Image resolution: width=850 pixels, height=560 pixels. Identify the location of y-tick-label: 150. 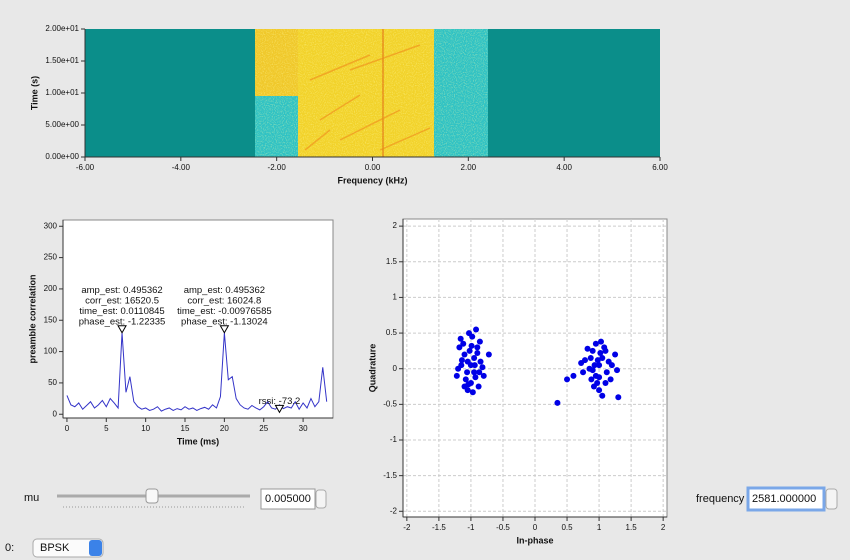
(51, 319).